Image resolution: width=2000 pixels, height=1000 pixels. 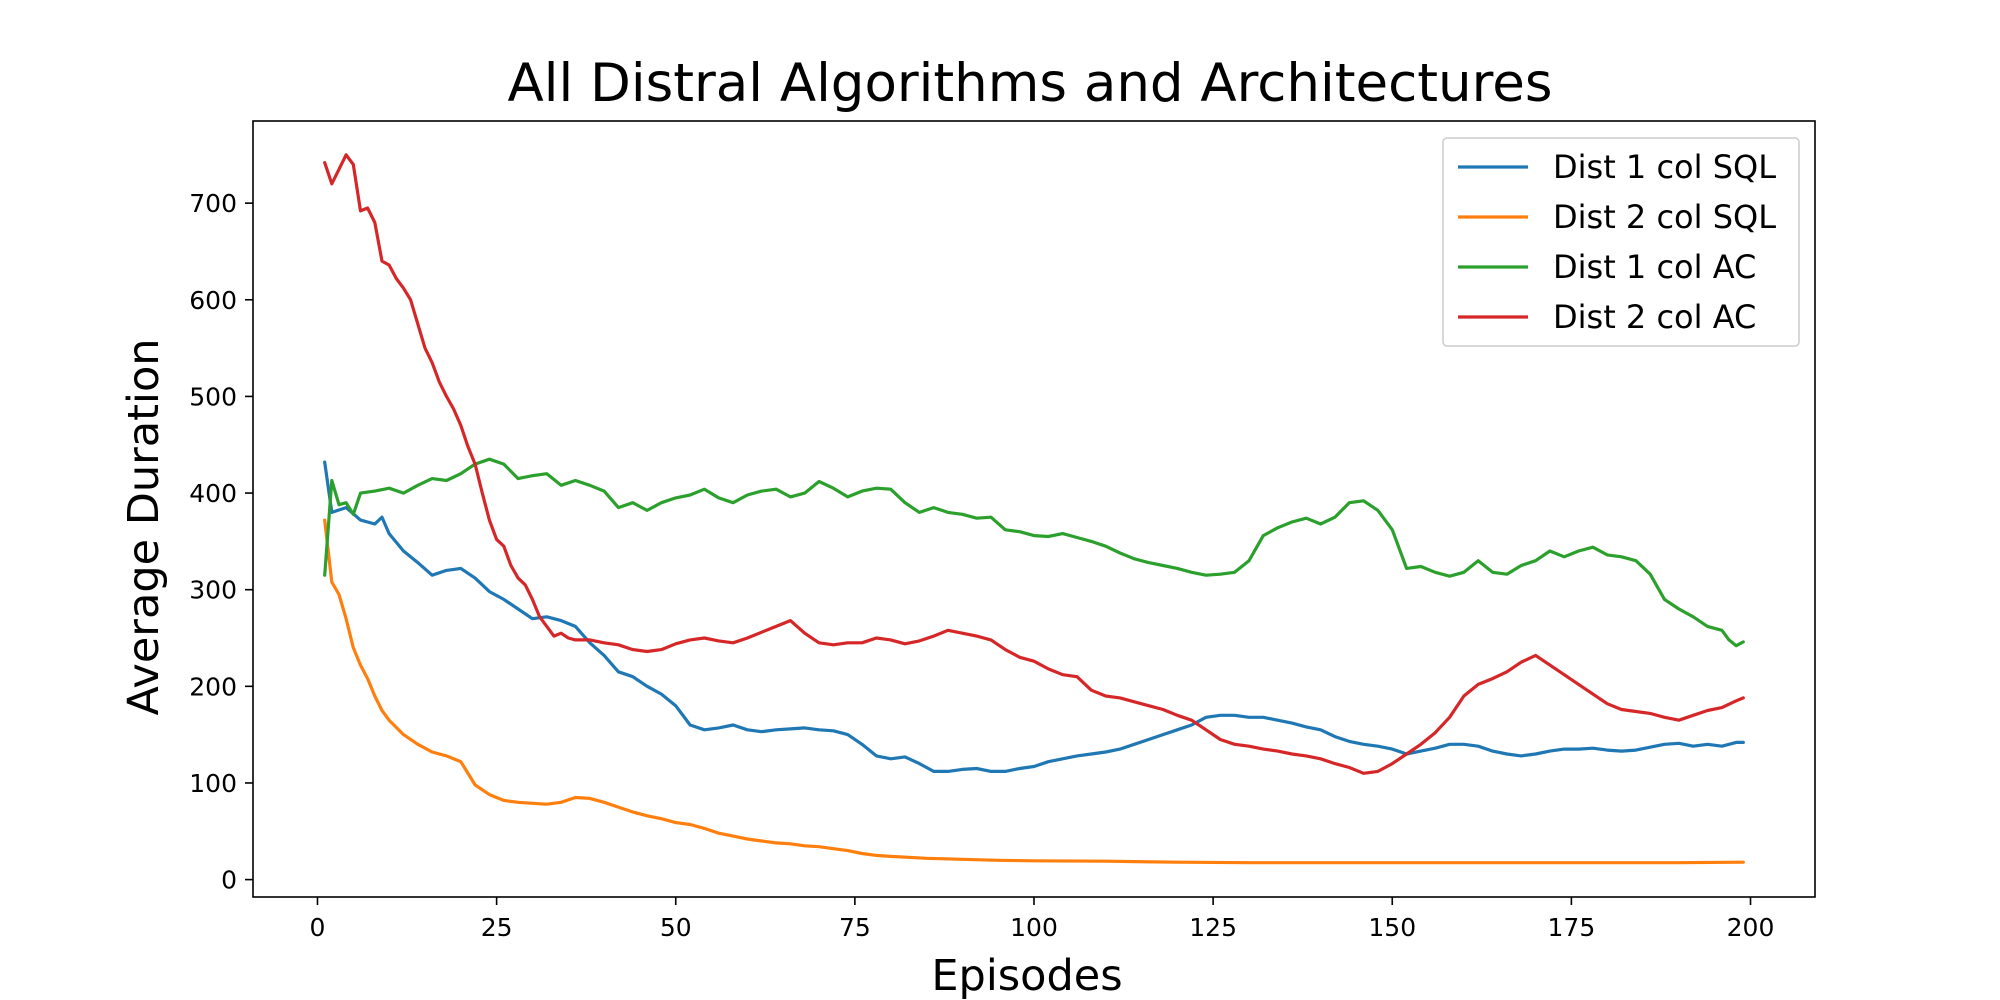 I want to click on y-tick-label: 0, so click(x=229, y=880).